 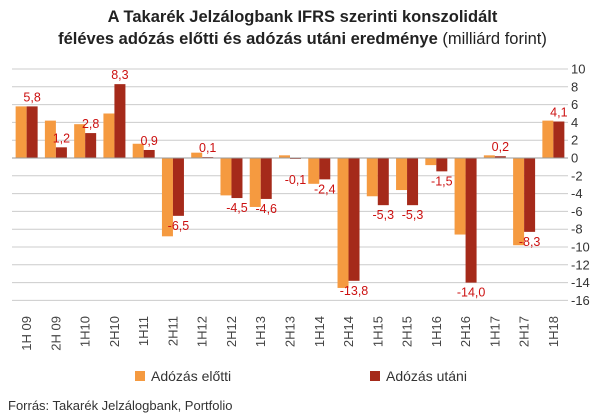 What do you see at coordinates (148, 141) in the screenshot?
I see `data-label: 0,9` at bounding box center [148, 141].